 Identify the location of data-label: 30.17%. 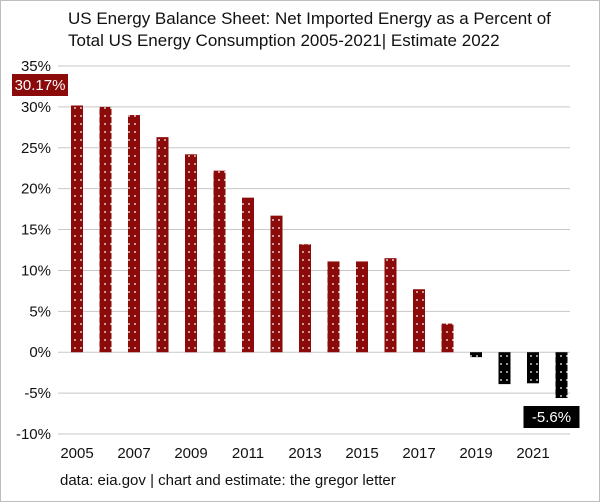
(40, 85).